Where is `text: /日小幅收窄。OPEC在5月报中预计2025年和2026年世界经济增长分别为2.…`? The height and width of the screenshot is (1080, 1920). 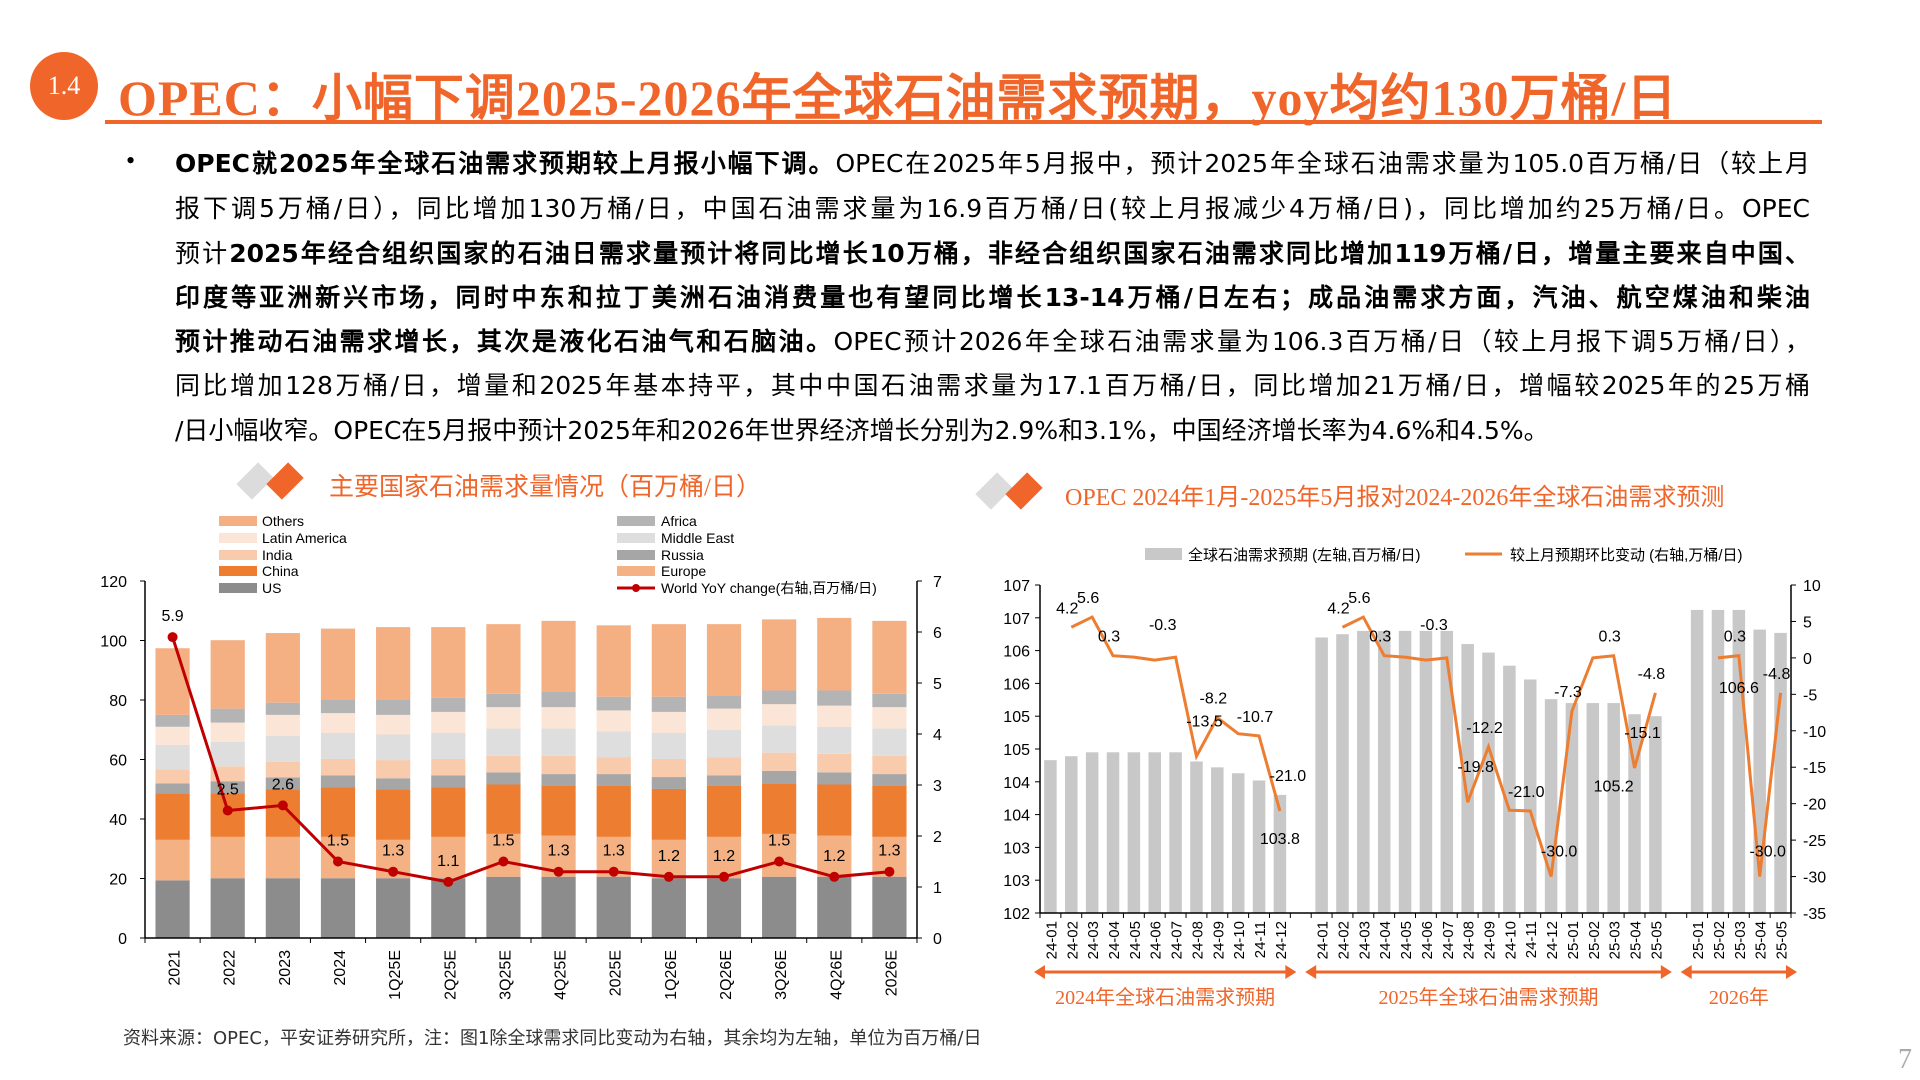 text: /日小幅收窄。OPEC在5月报中预计2025年和2026年世界经济增长分别为2.… is located at coordinates (862, 430).